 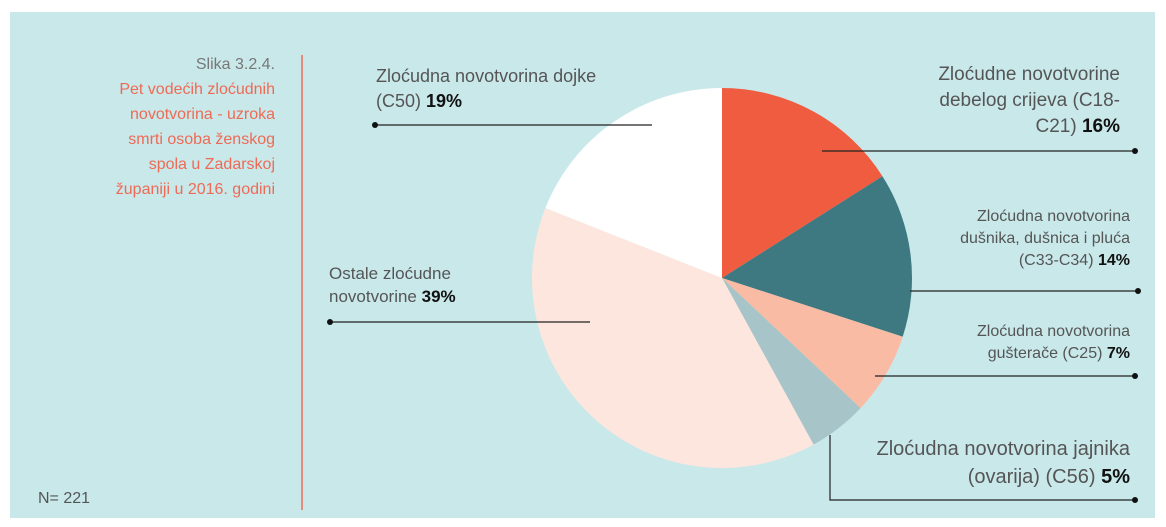 What do you see at coordinates (1100, 127) in the screenshot?
I see `value-label: 16%` at bounding box center [1100, 127].